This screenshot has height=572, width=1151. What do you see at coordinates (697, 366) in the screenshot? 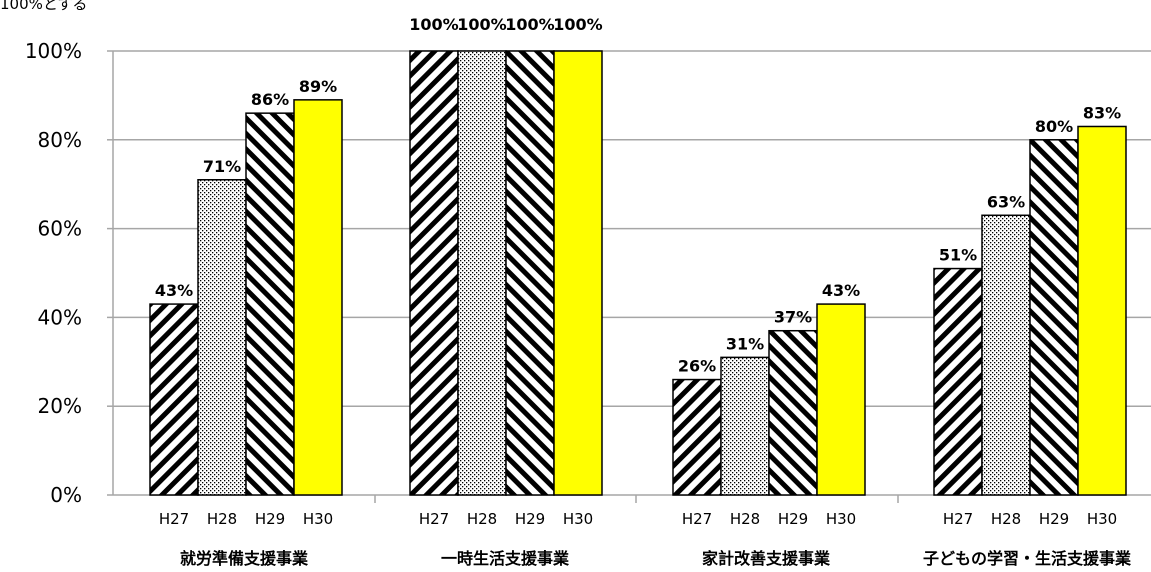
I see `data-label: 26%` at bounding box center [697, 366].